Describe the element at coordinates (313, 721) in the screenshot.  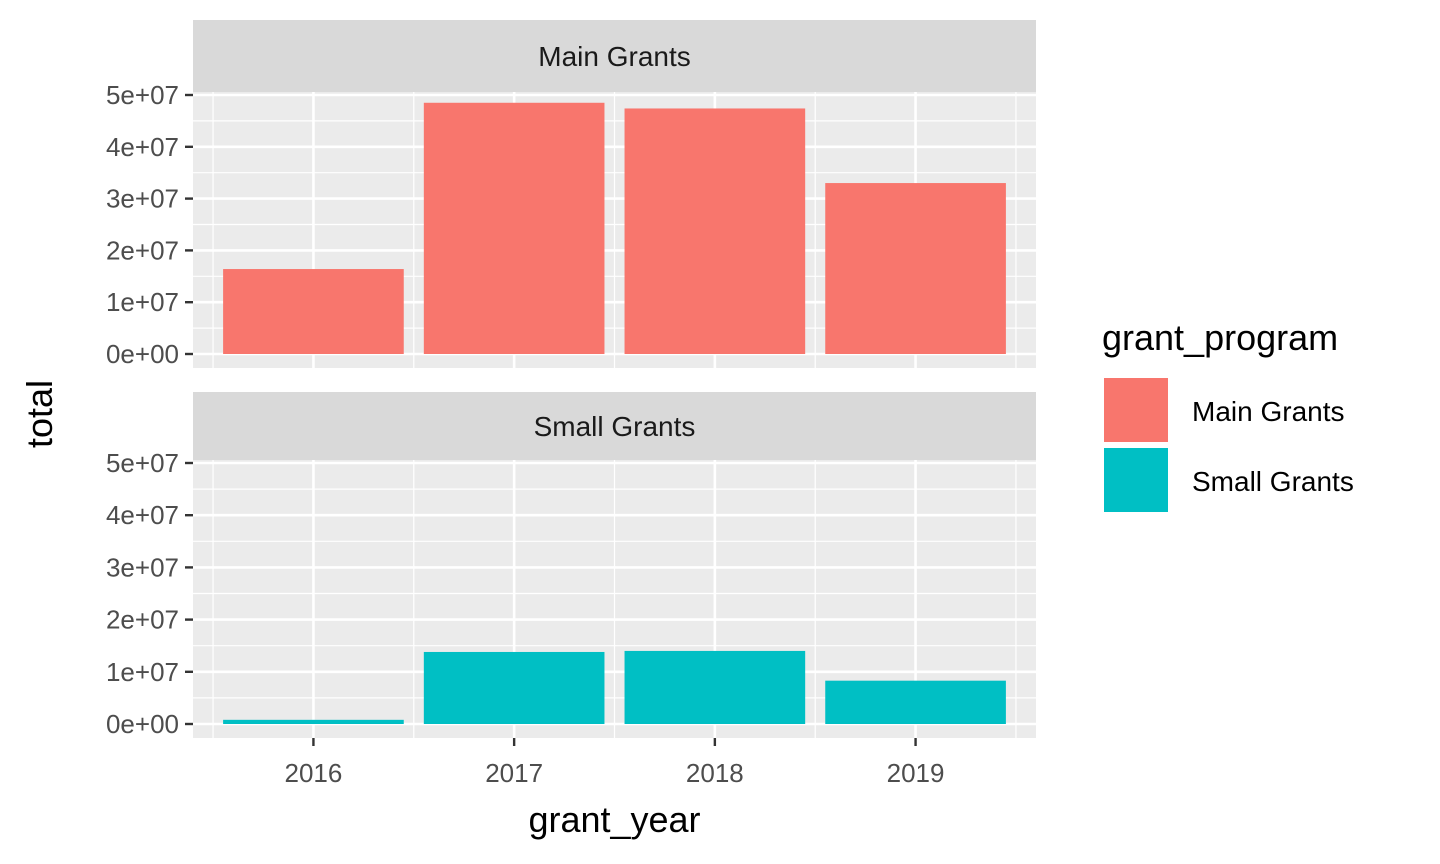
I see `bar-small-grants-2016` at that location.